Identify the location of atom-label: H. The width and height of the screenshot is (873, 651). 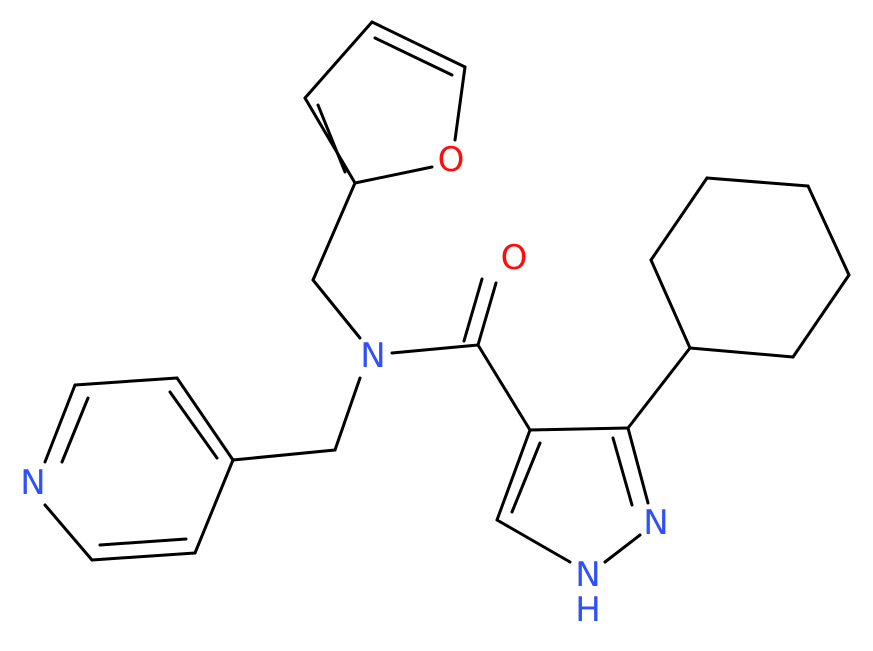
(588, 610).